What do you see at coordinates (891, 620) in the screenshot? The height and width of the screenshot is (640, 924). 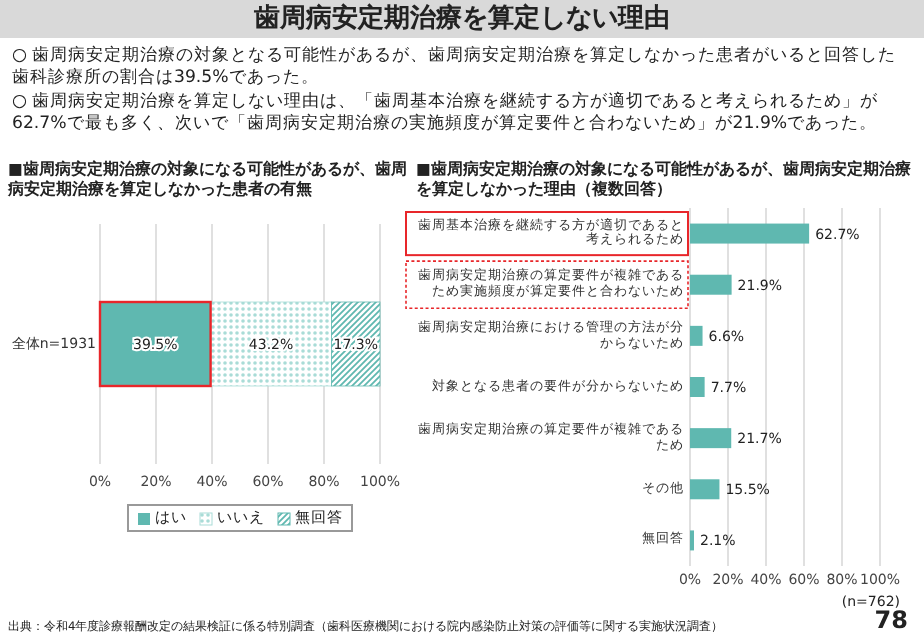 I see `text: 78` at bounding box center [891, 620].